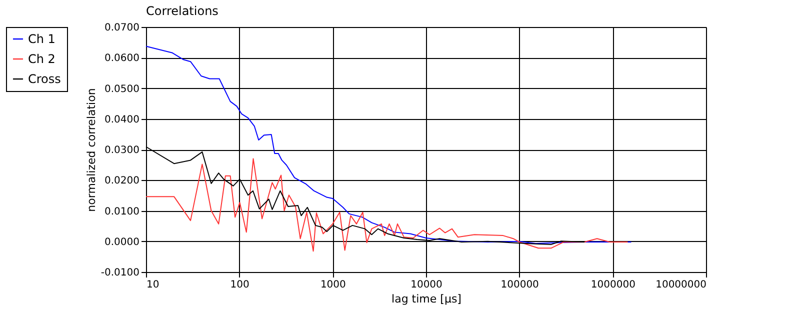 The height and width of the screenshot is (321, 801). What do you see at coordinates (122, 150) in the screenshot?
I see `y-tick-label: 0.0300` at bounding box center [122, 150].